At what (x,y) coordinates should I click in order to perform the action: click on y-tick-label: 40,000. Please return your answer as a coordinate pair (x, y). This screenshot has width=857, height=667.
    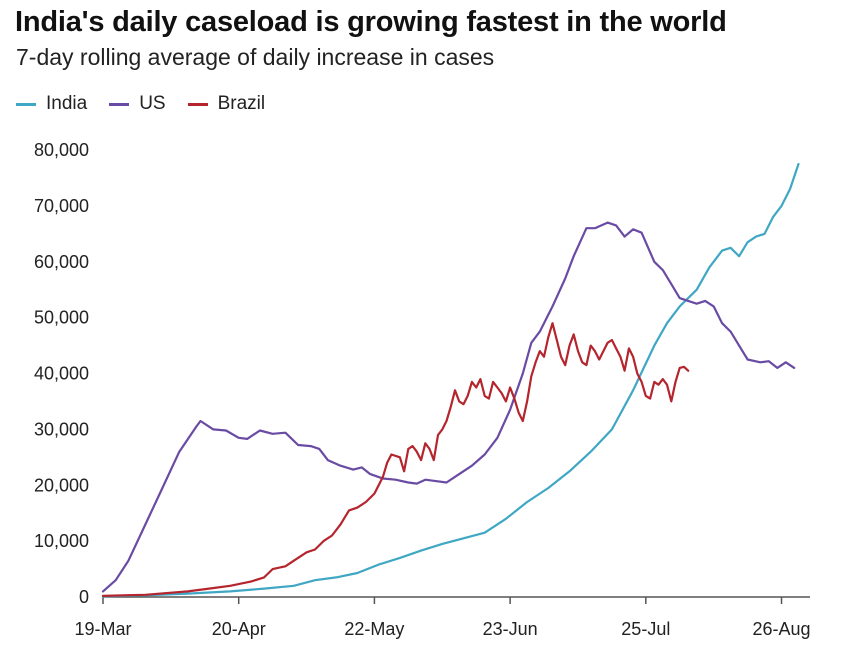
    Looking at the image, I should click on (61, 374).